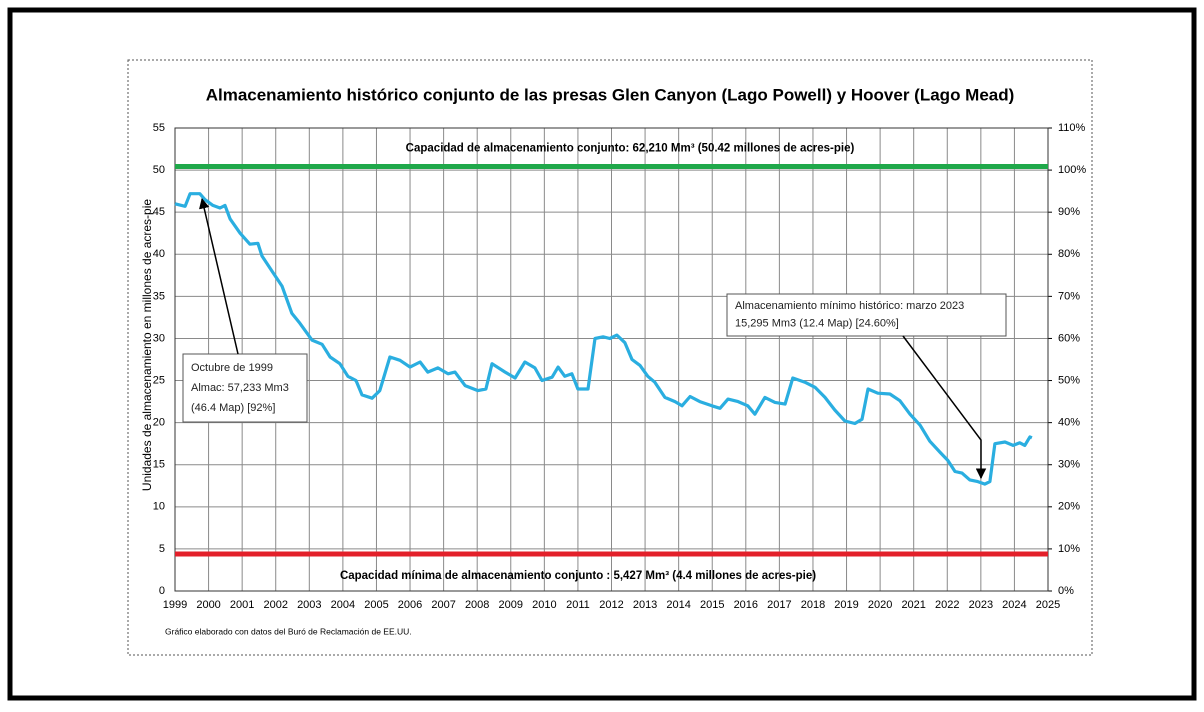 Image resolution: width=1204 pixels, height=712 pixels. I want to click on x-tick-label: 2010, so click(544, 605).